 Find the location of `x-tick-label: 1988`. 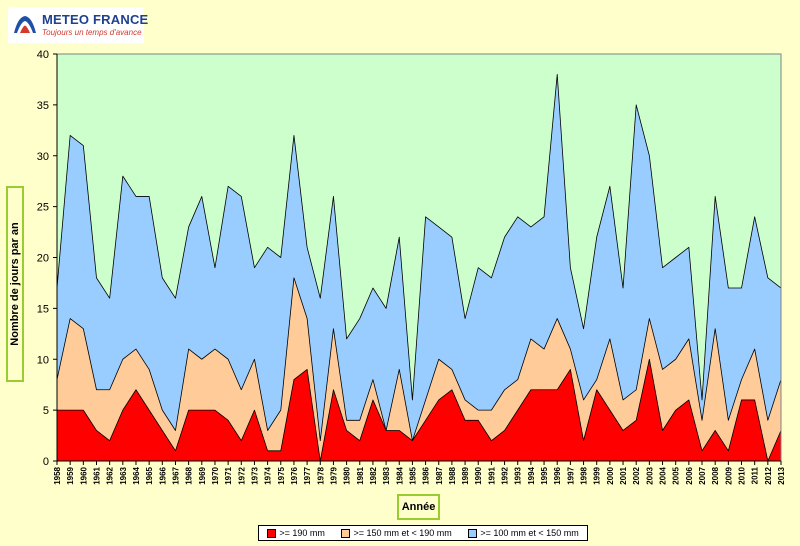

x-tick-label: 1988 is located at coordinates (452, 475).